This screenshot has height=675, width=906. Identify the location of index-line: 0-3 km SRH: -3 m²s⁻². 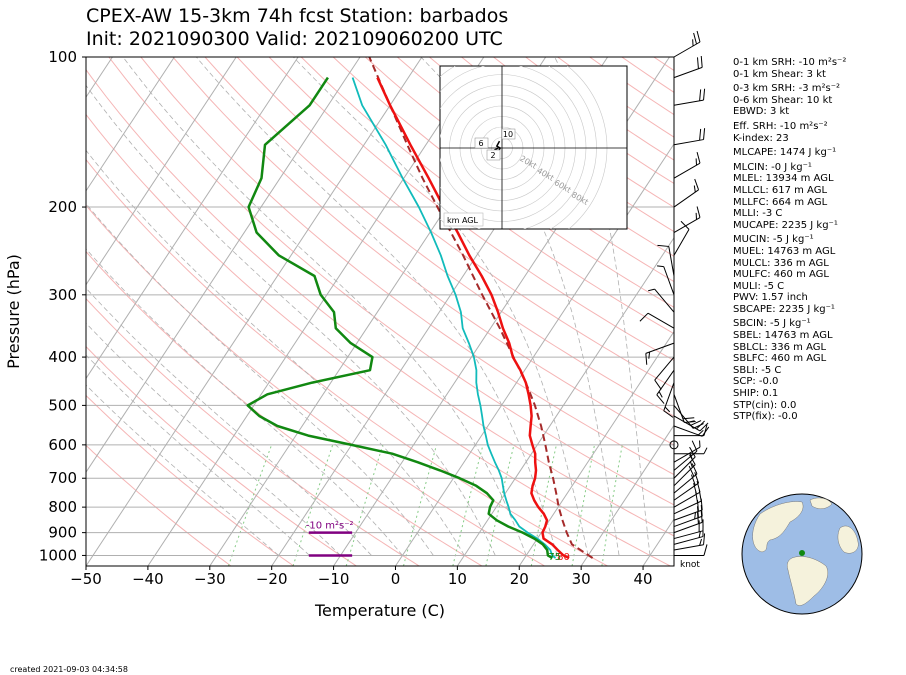
(786, 89).